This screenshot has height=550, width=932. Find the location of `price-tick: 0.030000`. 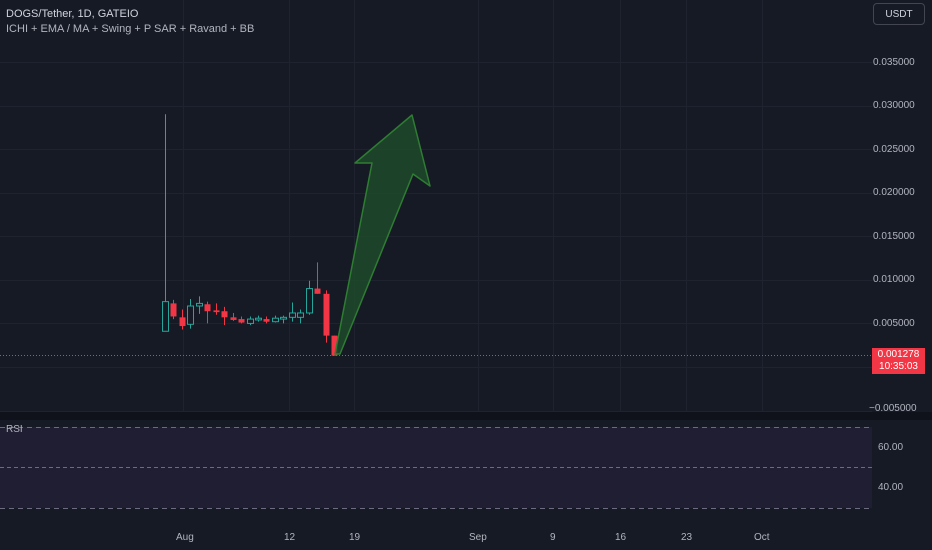

price-tick: 0.030000 is located at coordinates (894, 105).